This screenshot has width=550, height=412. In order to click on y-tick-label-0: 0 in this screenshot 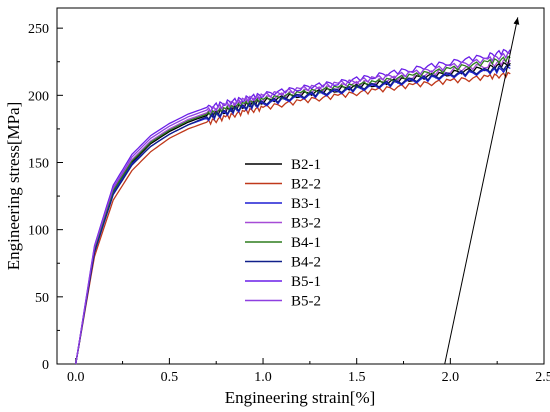, I will do `click(45, 365)`.